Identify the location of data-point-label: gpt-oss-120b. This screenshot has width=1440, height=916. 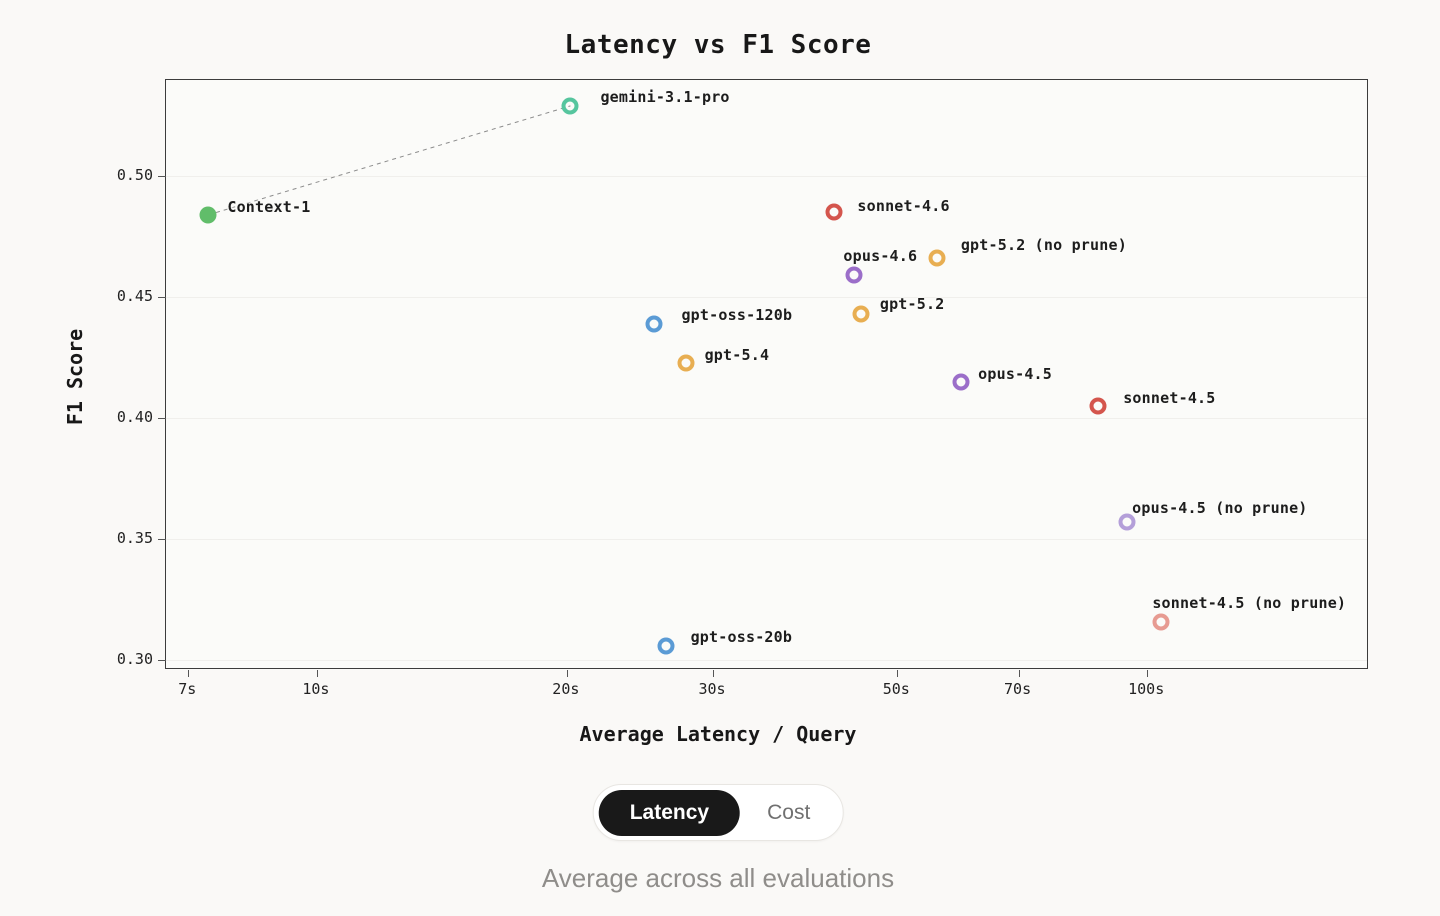
(737, 314).